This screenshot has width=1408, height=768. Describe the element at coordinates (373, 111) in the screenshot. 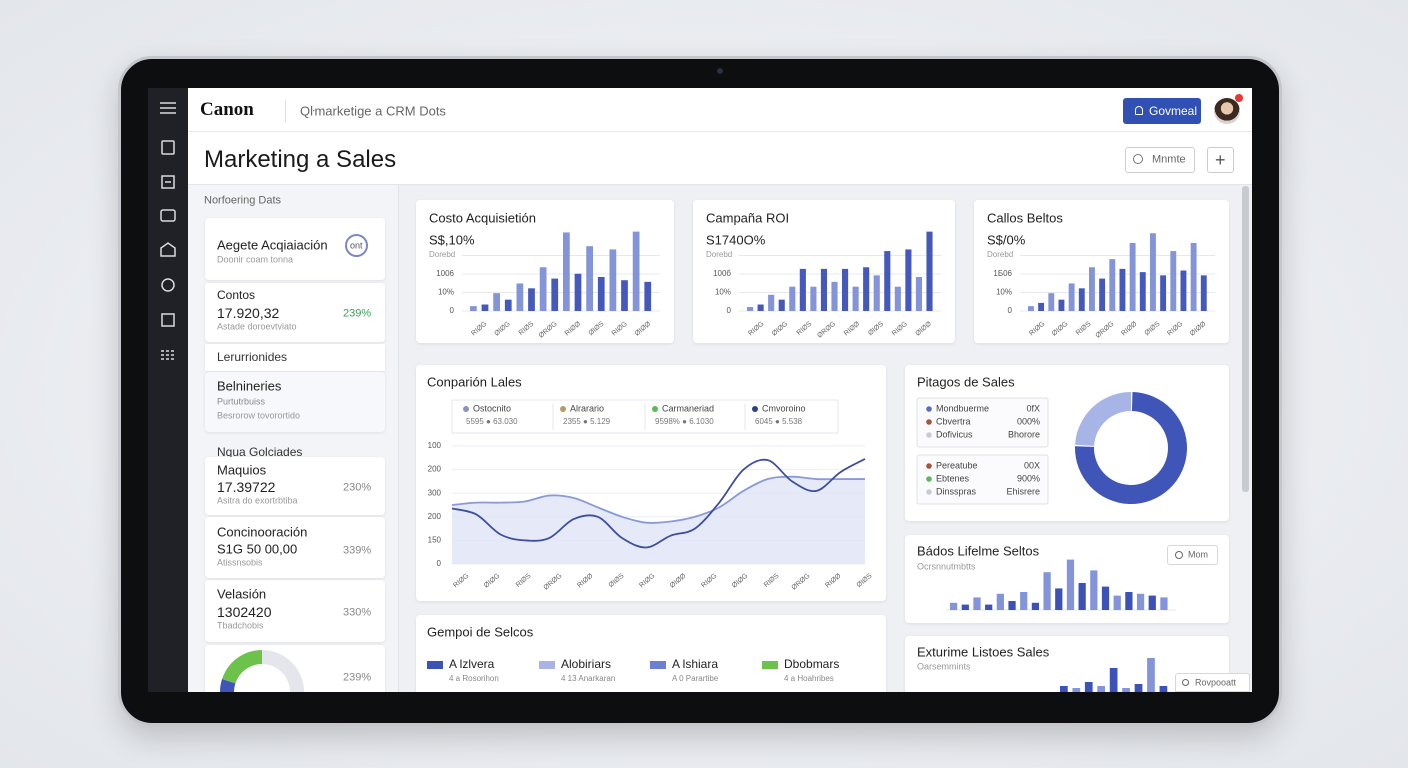

I see `search-field: Qŀmarketige a CRM Dots` at that location.